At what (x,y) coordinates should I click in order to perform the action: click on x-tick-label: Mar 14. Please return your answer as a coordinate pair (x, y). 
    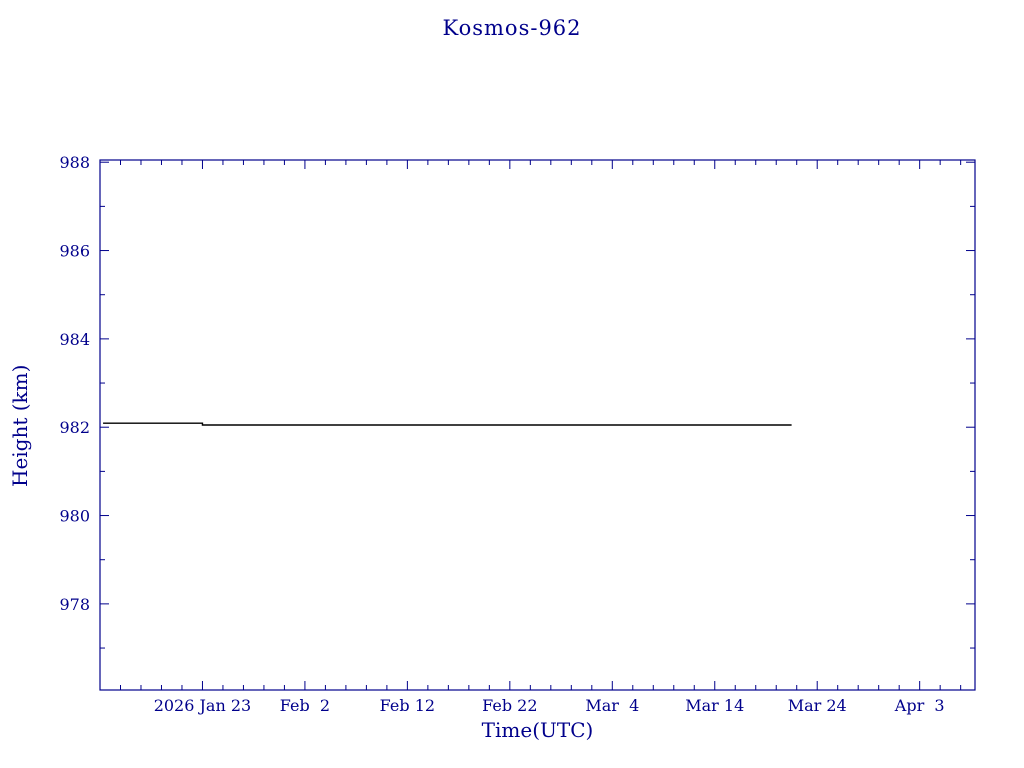
    Looking at the image, I should click on (714, 705).